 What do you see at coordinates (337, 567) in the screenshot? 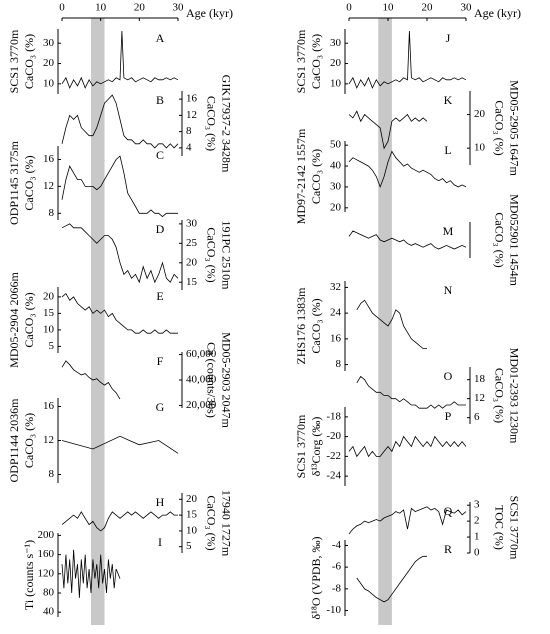
I see `y-tick-label: -6` at bounding box center [337, 567].